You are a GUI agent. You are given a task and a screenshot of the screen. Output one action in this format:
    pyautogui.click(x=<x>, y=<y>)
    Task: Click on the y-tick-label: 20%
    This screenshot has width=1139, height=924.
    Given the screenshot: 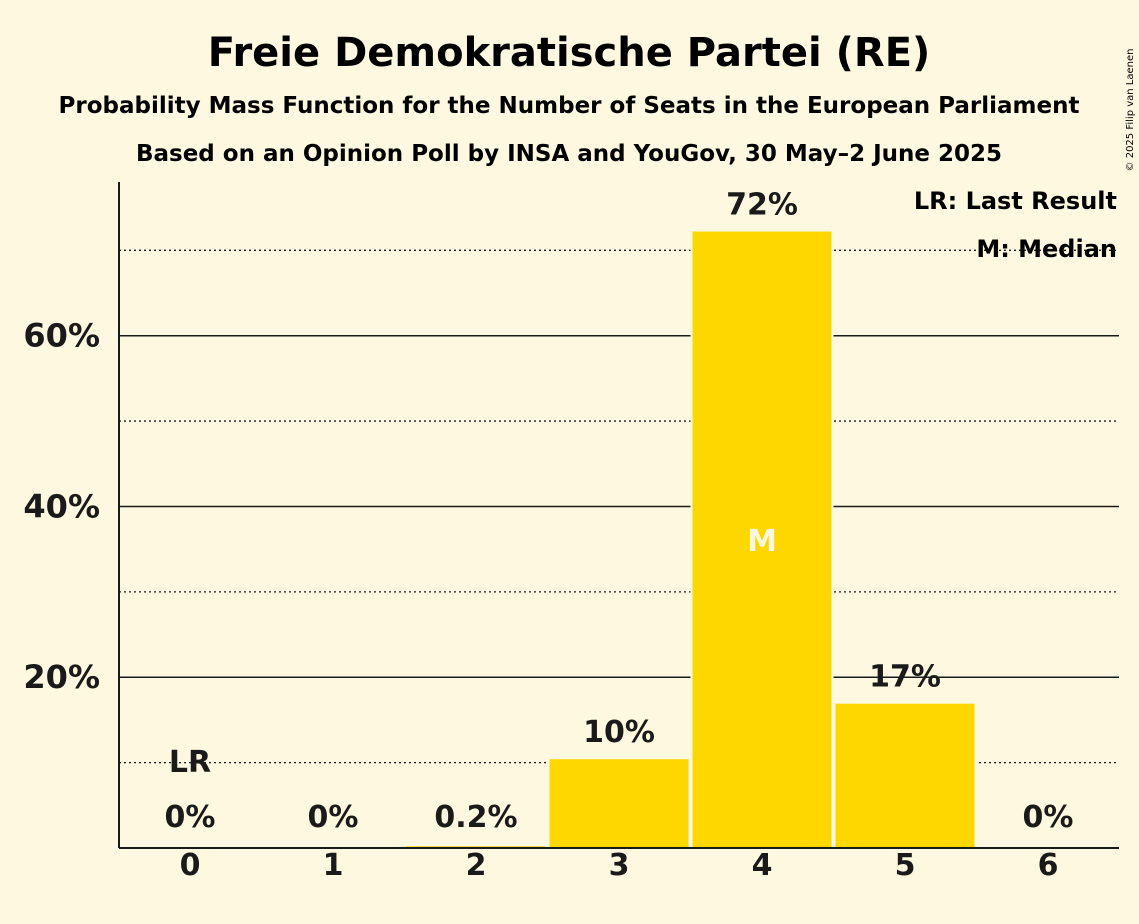 What is the action you would take?
    pyautogui.click(x=61, y=677)
    